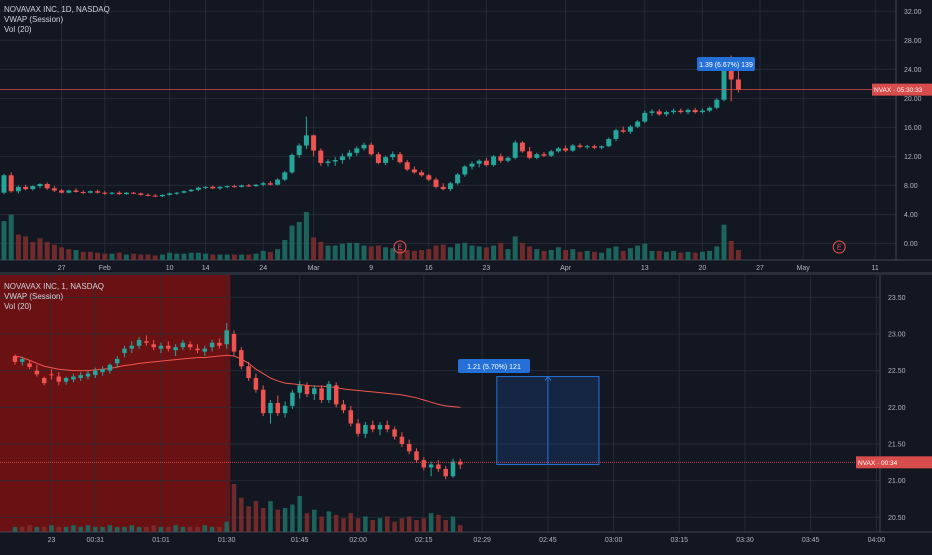 The height and width of the screenshot is (555, 932). Describe the element at coordinates (913, 99) in the screenshot. I see `daily-y-tick-label: 20.00` at that location.